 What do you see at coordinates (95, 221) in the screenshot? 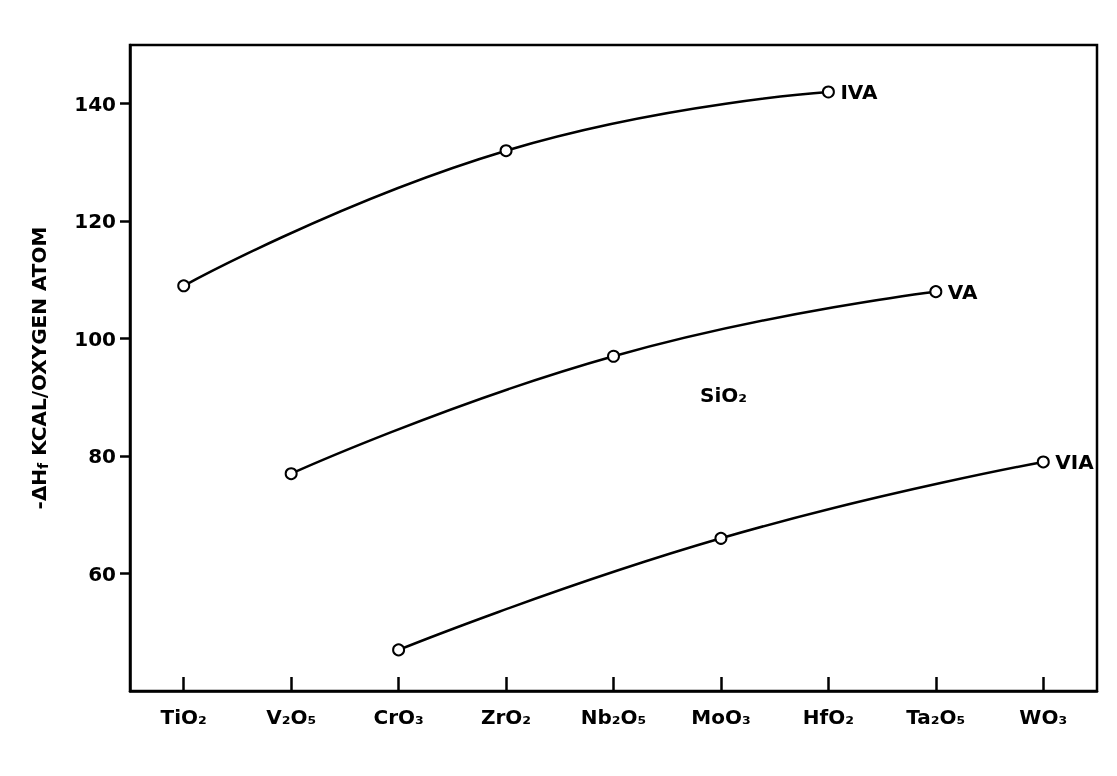
I see `y-tick-label: 120` at bounding box center [95, 221].